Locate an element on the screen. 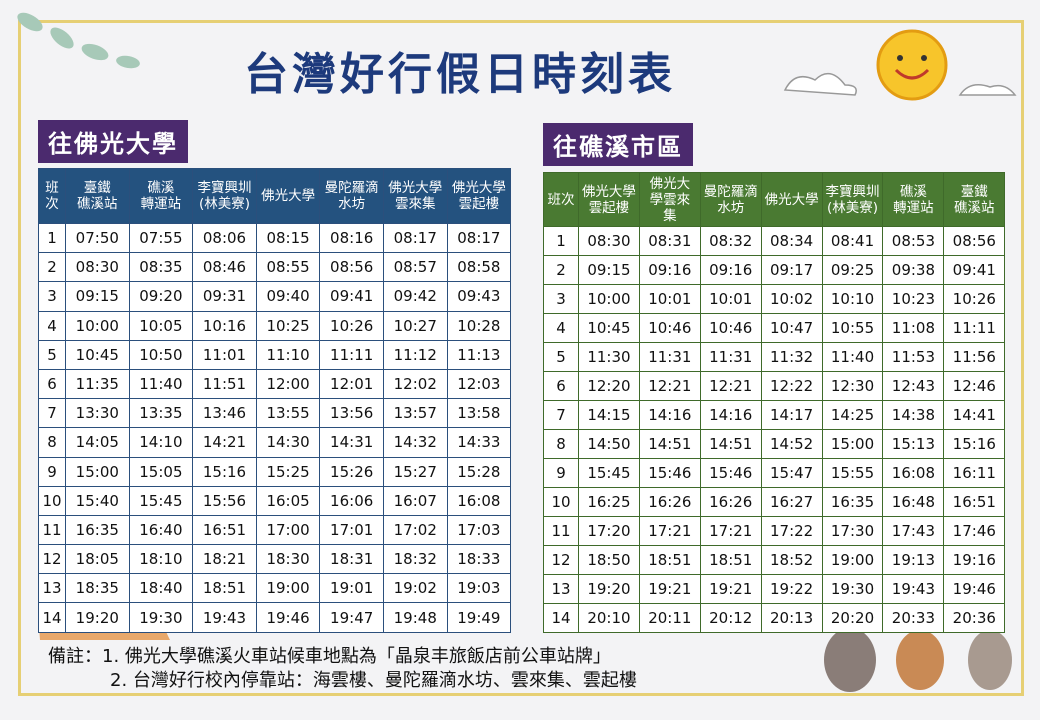  time-cell: 14:16 is located at coordinates (669, 415).